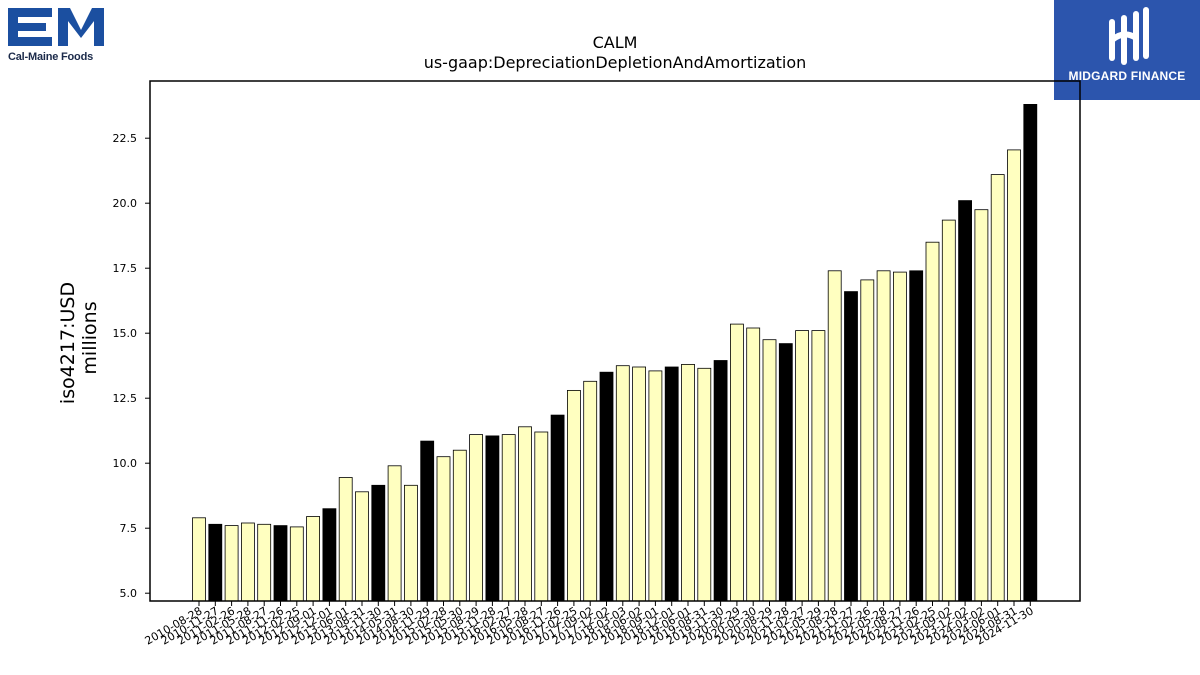  Describe the element at coordinates (129, 593) in the screenshot. I see `y-tick-label: 5.0` at that location.